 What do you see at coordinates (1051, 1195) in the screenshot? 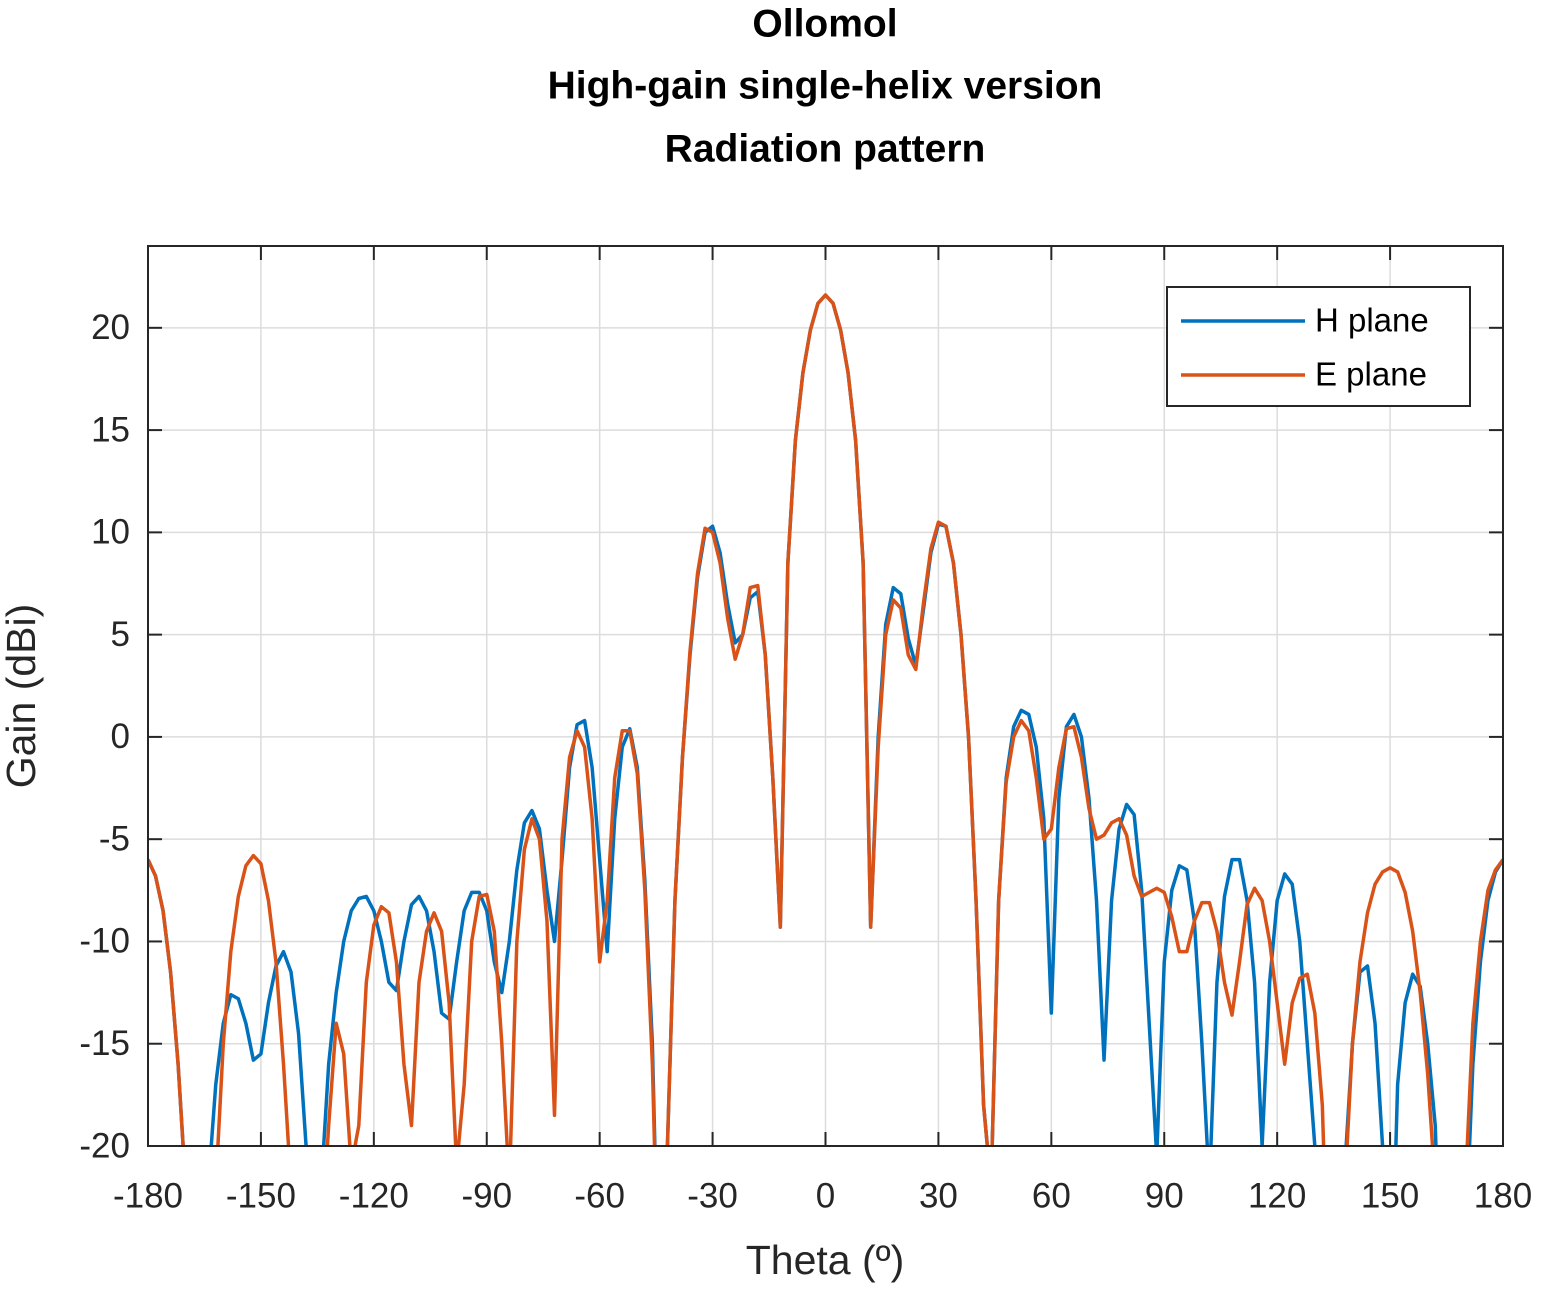
I see `x-tick-label: 60` at bounding box center [1051, 1195].